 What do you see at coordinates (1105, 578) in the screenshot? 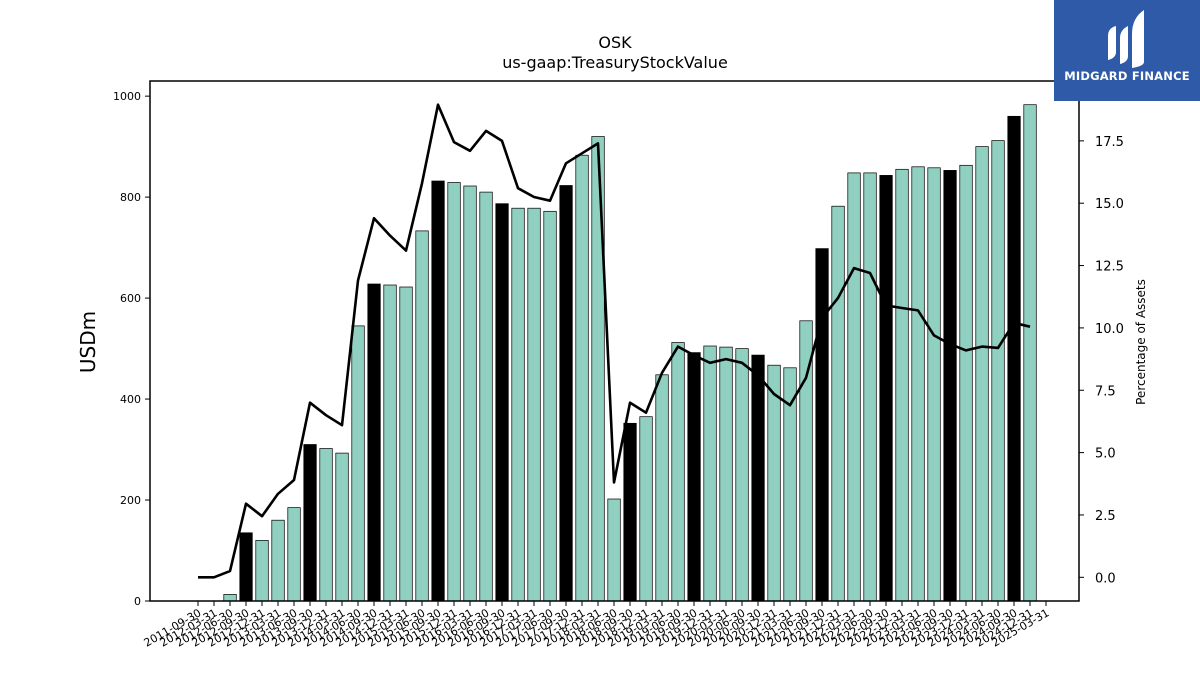
I see `y2-tick-label: 0.0` at bounding box center [1105, 578].